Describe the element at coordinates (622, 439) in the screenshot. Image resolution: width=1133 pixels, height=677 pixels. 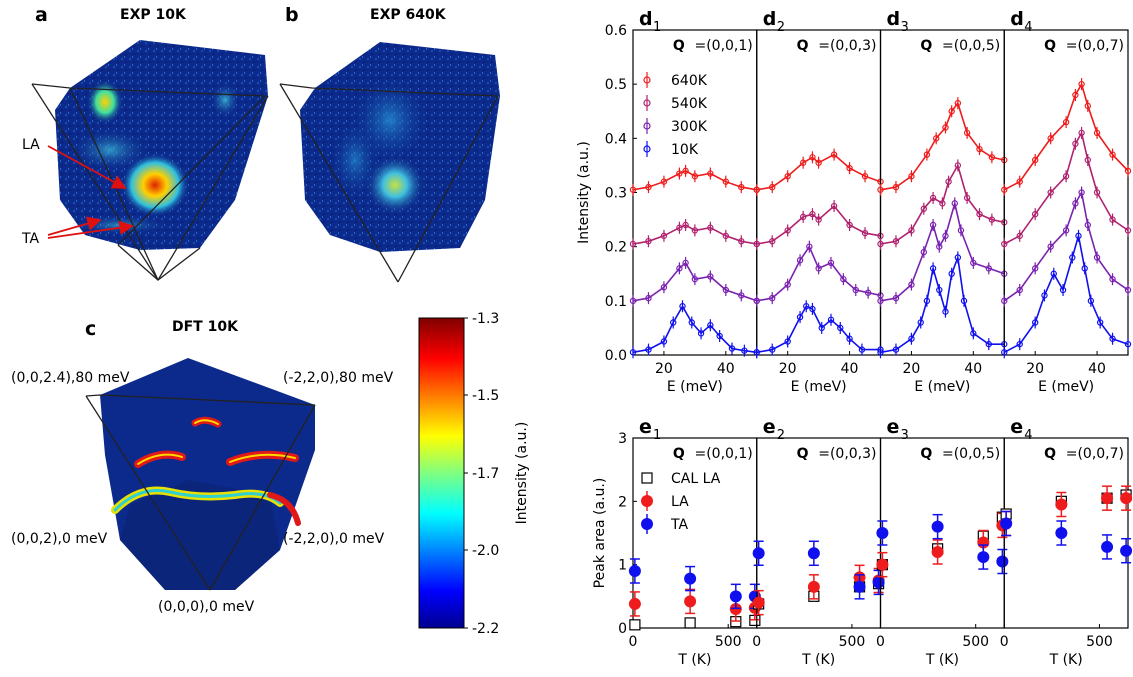
I see `y-tick-label: 3` at that location.